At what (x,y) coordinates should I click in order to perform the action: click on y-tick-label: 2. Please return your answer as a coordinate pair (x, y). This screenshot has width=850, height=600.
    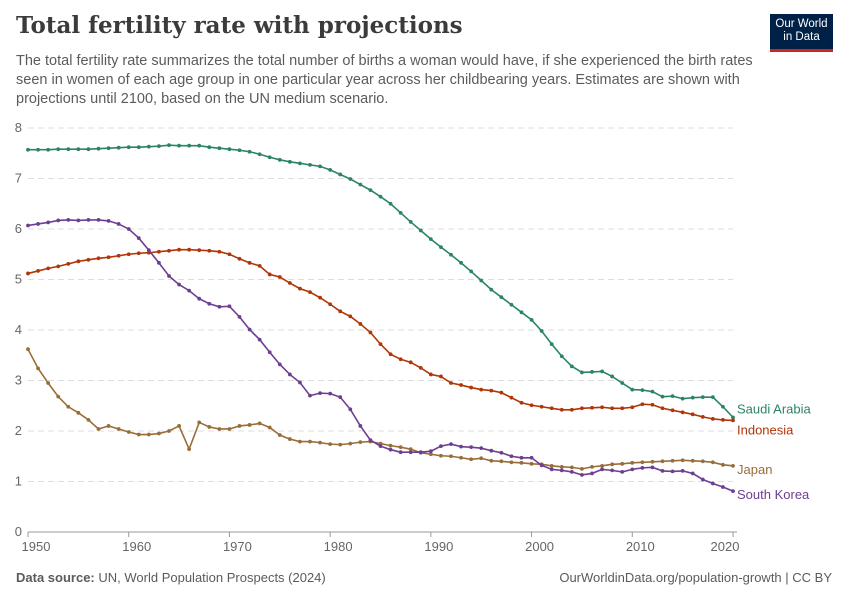
    Looking at the image, I should click on (18, 430).